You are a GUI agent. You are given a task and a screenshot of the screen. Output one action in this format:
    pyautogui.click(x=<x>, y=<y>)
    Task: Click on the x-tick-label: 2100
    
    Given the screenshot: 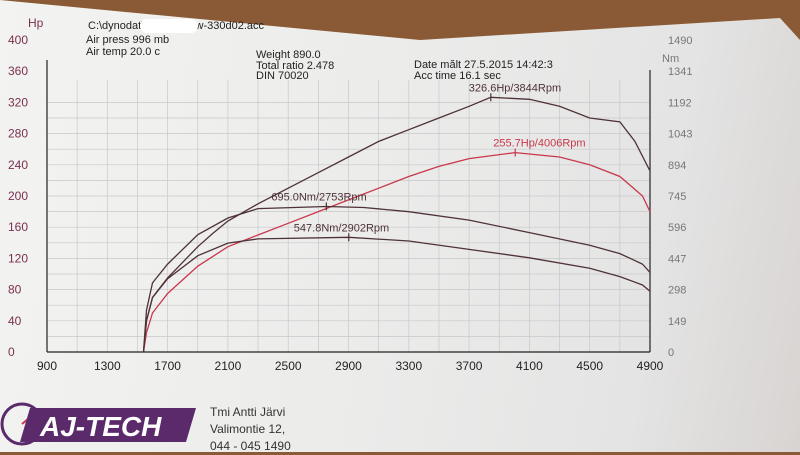 What is the action you would take?
    pyautogui.click(x=228, y=366)
    